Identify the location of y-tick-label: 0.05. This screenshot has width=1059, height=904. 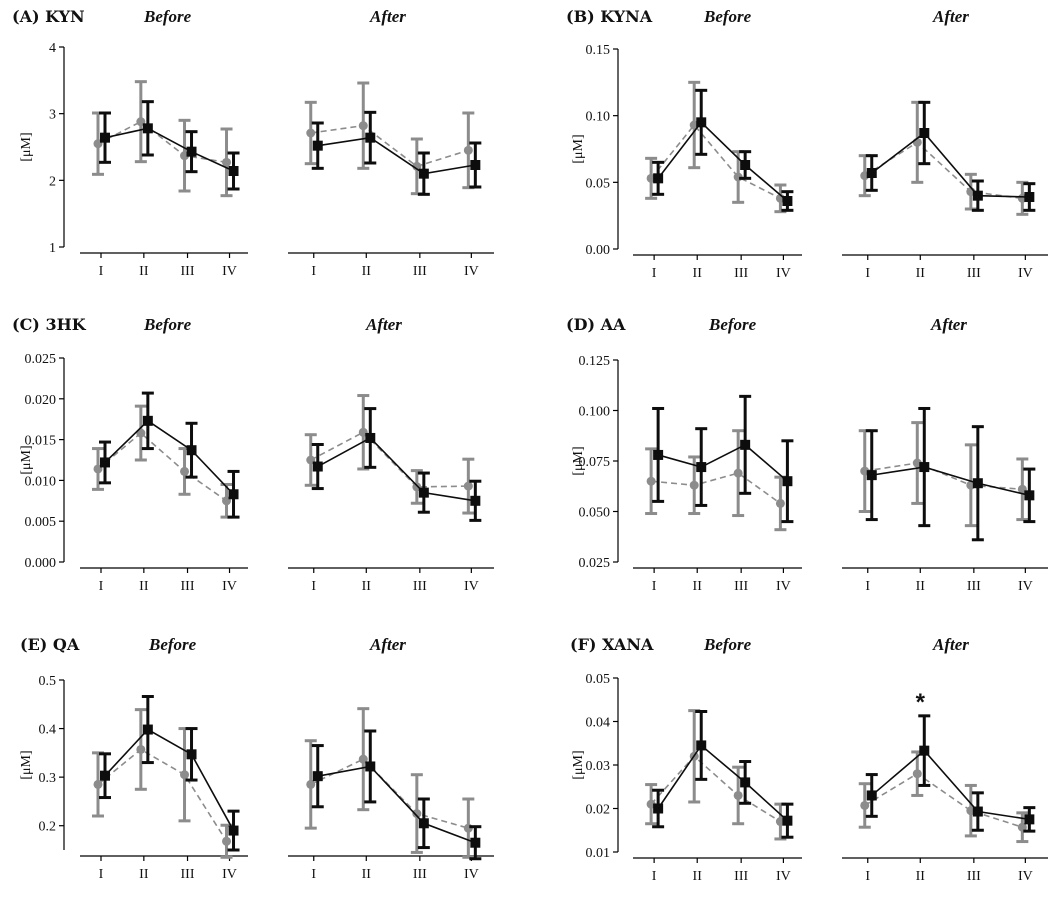
(598, 679).